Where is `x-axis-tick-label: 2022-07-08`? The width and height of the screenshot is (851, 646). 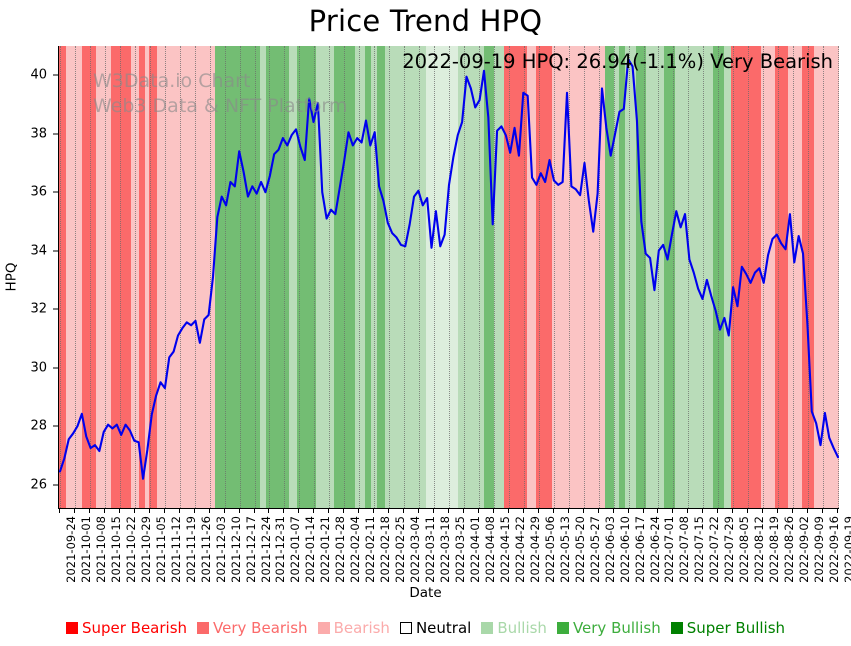
x-axis-tick-label: 2022-07-08 is located at coordinates (684, 549).